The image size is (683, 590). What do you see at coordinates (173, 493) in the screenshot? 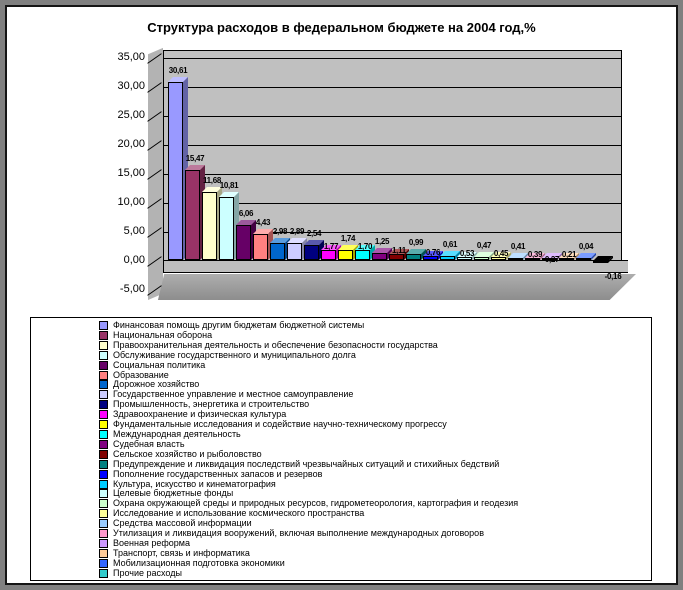
I see `legend-label: Целевые бюджетные фонды` at bounding box center [173, 493].